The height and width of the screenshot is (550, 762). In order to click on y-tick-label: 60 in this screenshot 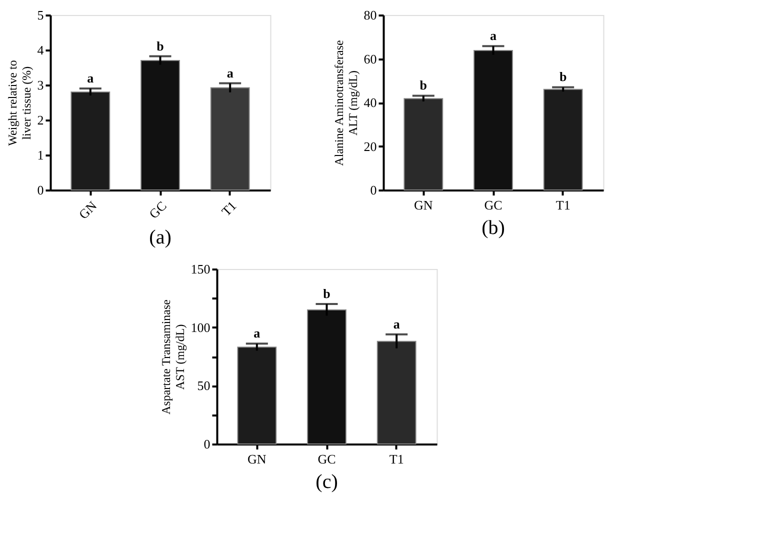, I will do `click(370, 58)`.